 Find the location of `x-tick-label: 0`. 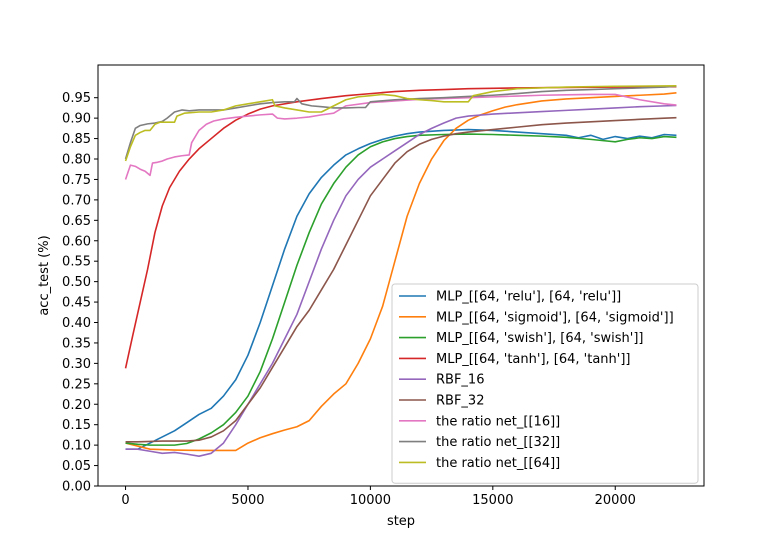

x-tick-label: 0 is located at coordinates (125, 500).